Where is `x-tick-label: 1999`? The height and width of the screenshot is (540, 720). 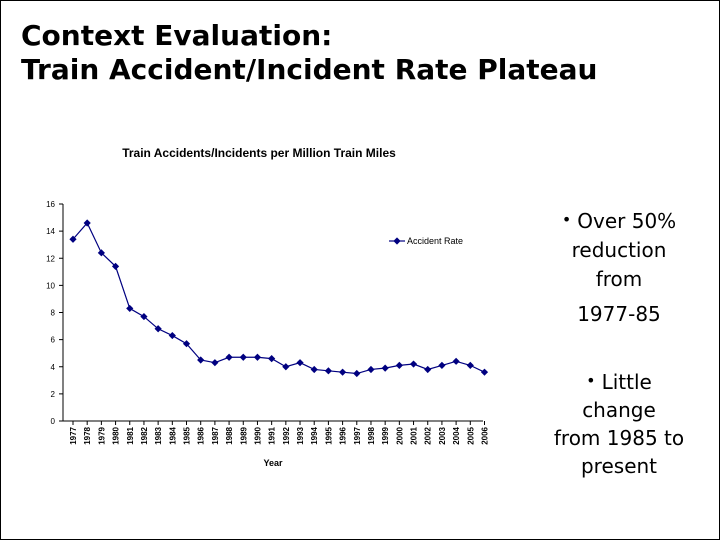 x-tick-label: 1999 is located at coordinates (385, 435).